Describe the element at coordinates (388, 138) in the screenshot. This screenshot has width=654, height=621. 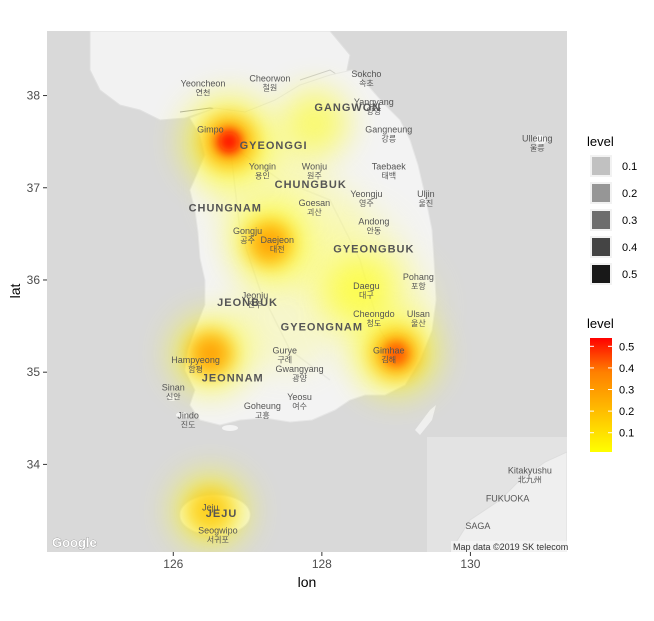
I see `svg-text: 강릉` at that location.